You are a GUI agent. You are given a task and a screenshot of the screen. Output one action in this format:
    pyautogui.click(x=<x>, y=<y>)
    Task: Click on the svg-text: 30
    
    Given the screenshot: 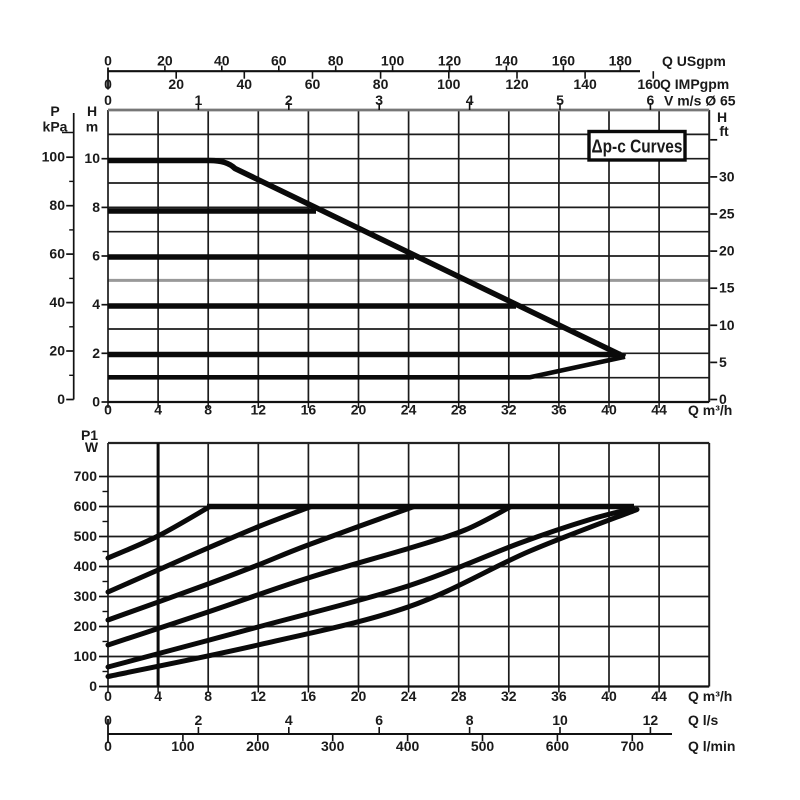 What is the action you would take?
    pyautogui.click(x=727, y=176)
    